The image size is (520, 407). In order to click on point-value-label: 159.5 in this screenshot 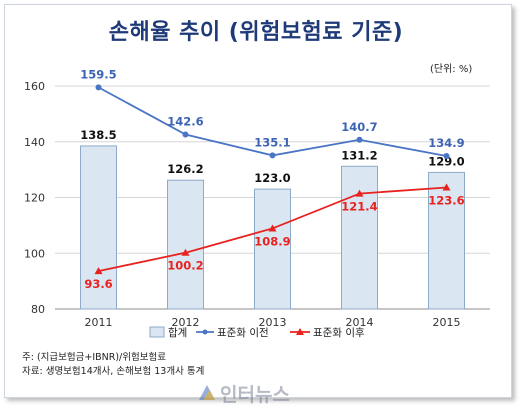, I will do `click(98, 74)`.